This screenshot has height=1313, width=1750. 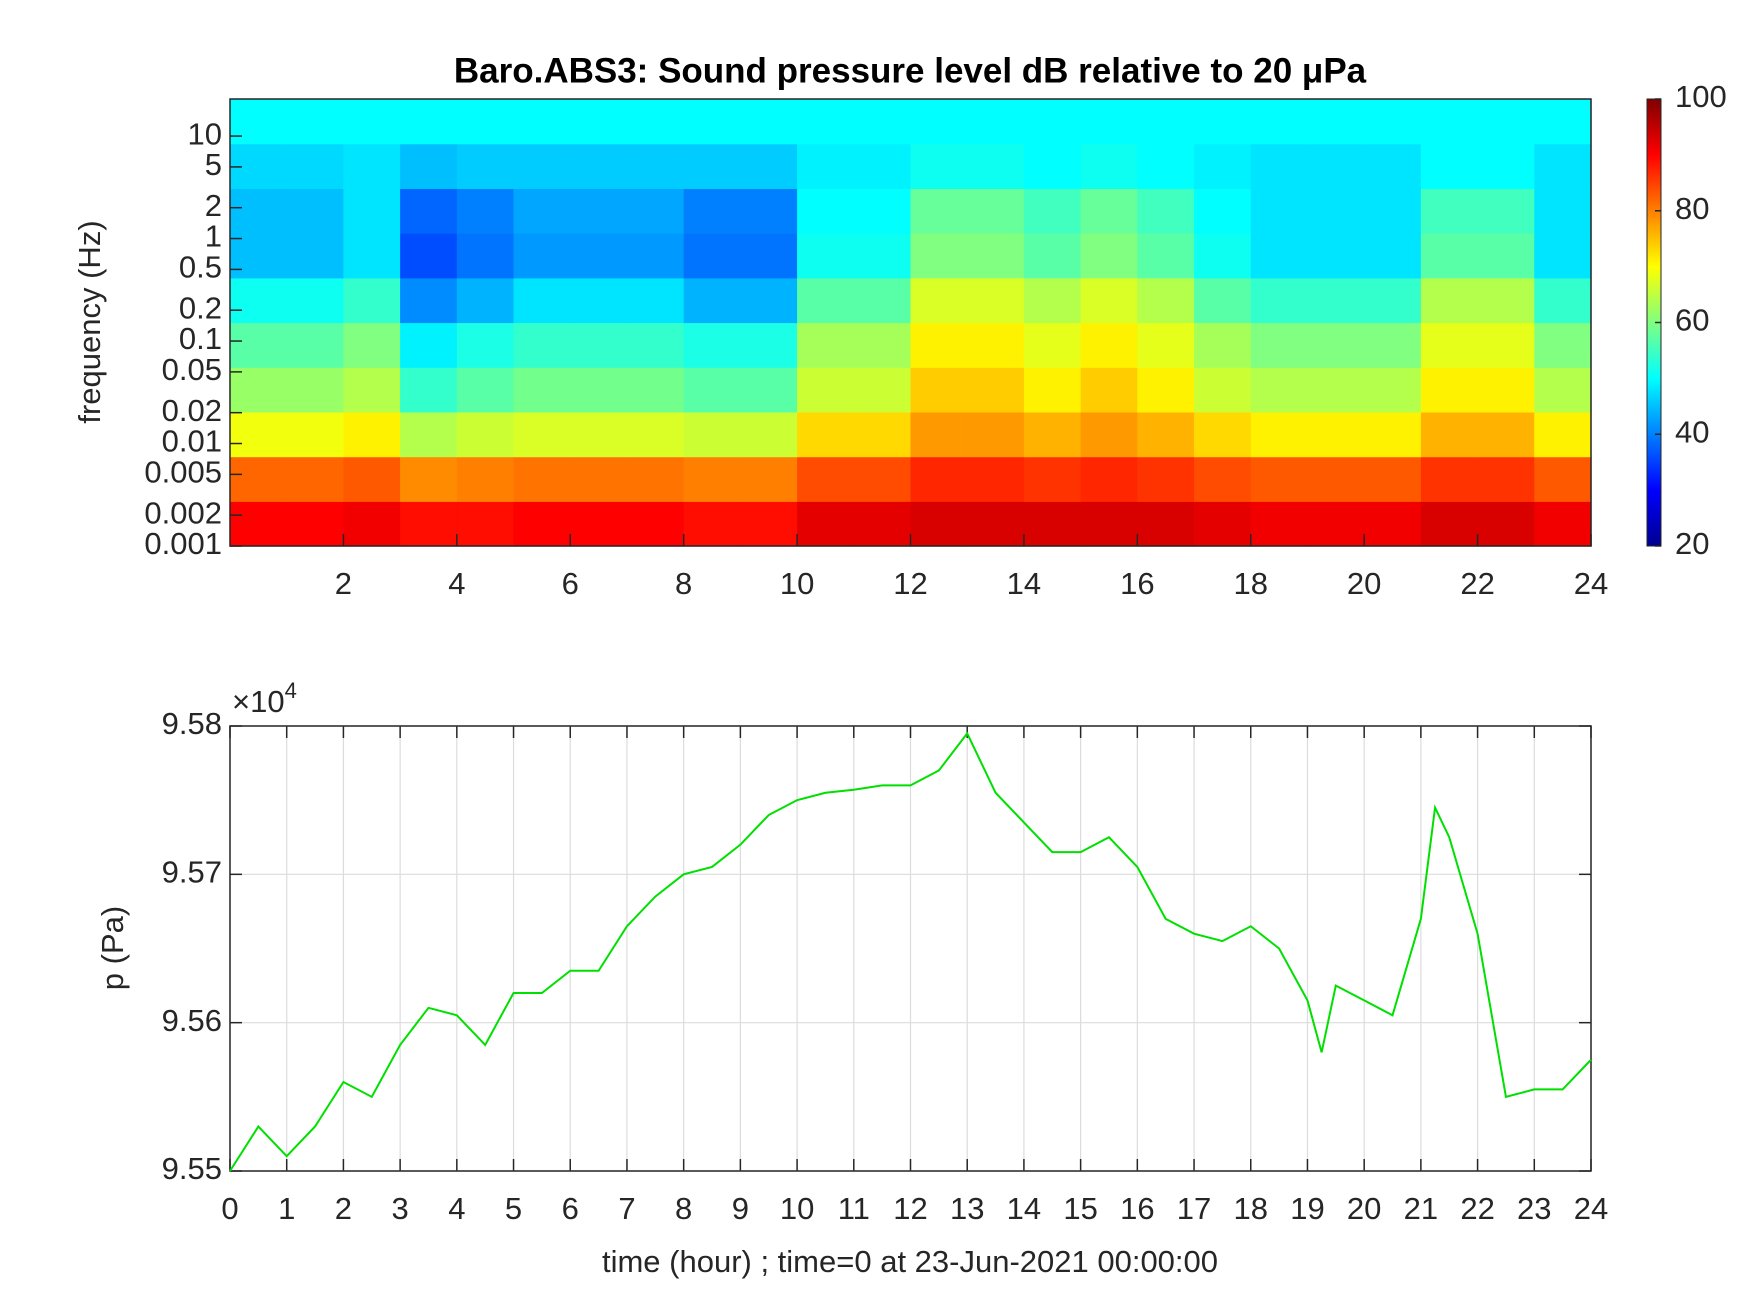 I want to click on x-tick-label: 6, so click(x=570, y=583).